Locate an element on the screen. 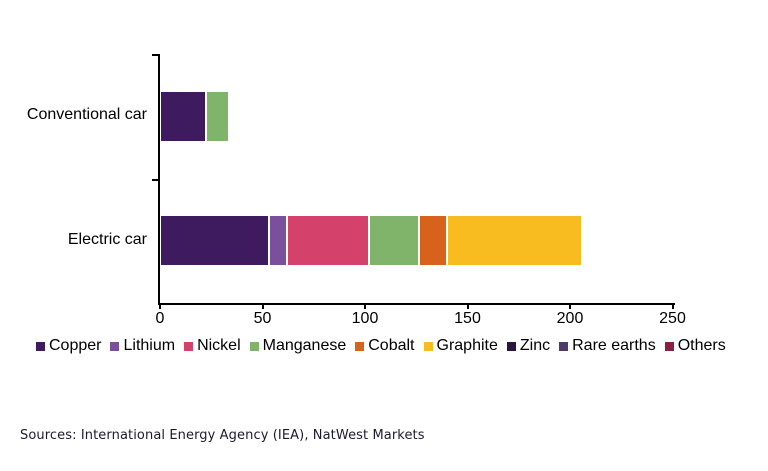 This screenshot has height=471, width=768. legend-item-rare-earths: Rare earths is located at coordinates (607, 346).